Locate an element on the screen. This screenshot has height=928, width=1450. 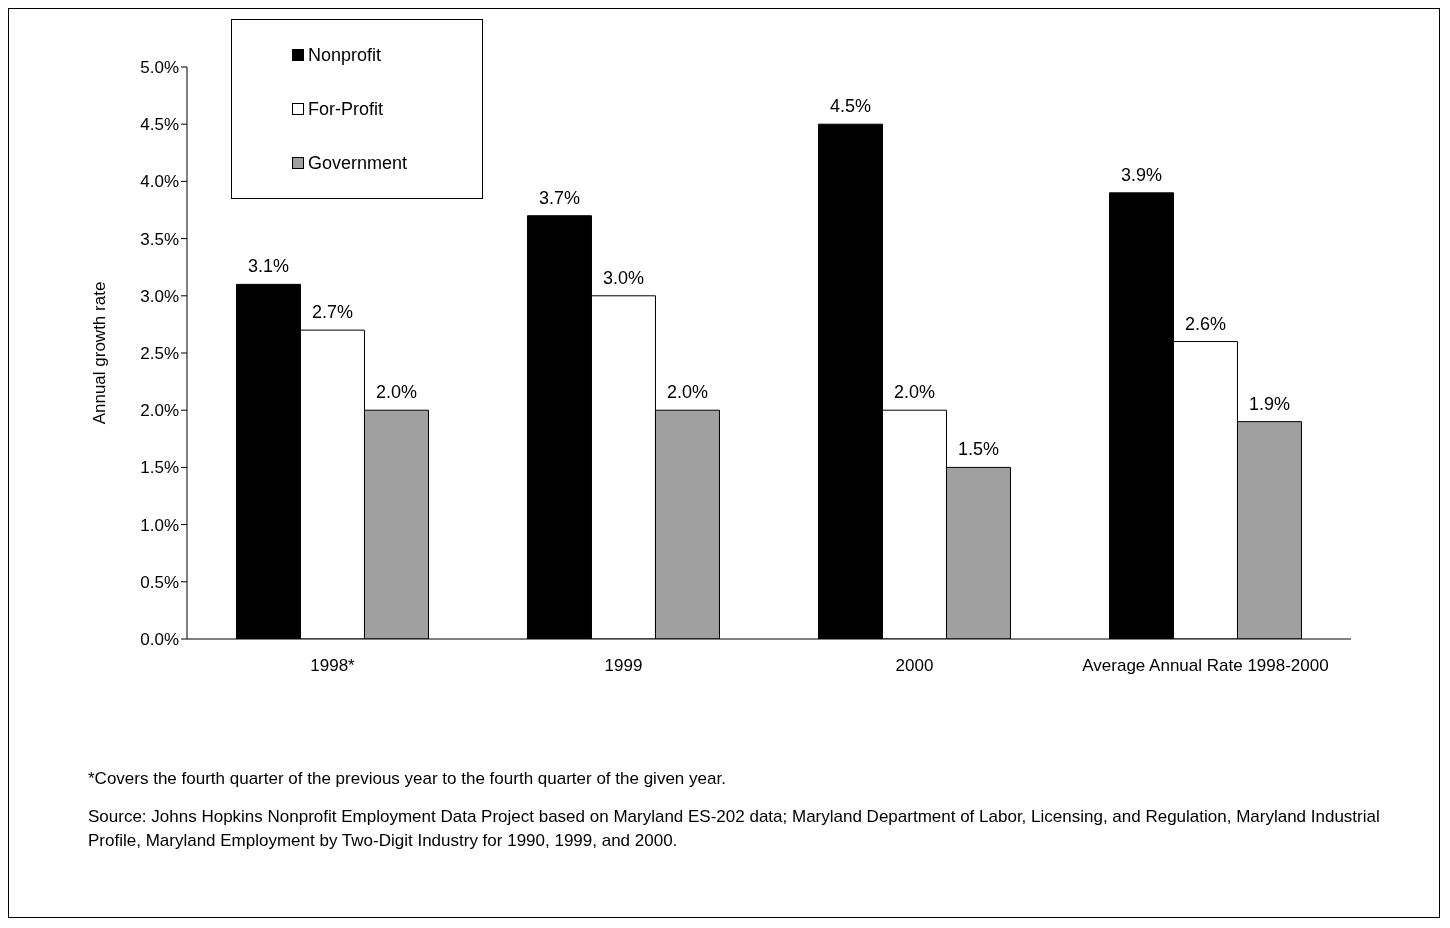
y-tick-label: 5.0% is located at coordinates (159, 68).